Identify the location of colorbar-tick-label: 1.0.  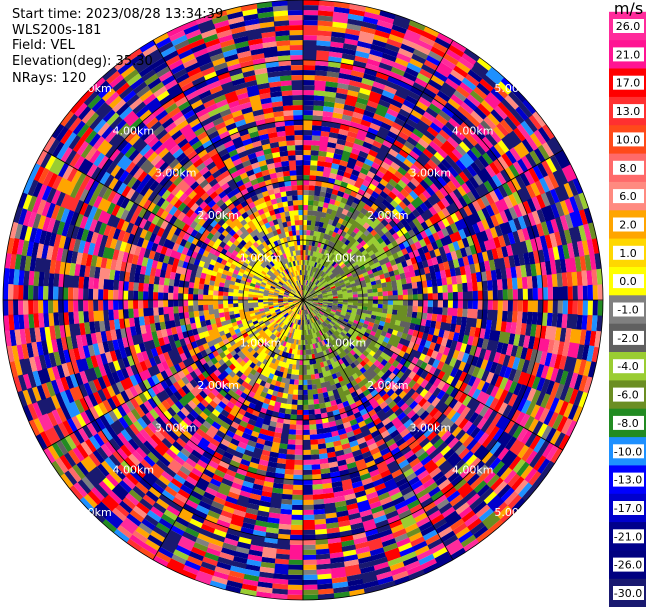
(628, 253).